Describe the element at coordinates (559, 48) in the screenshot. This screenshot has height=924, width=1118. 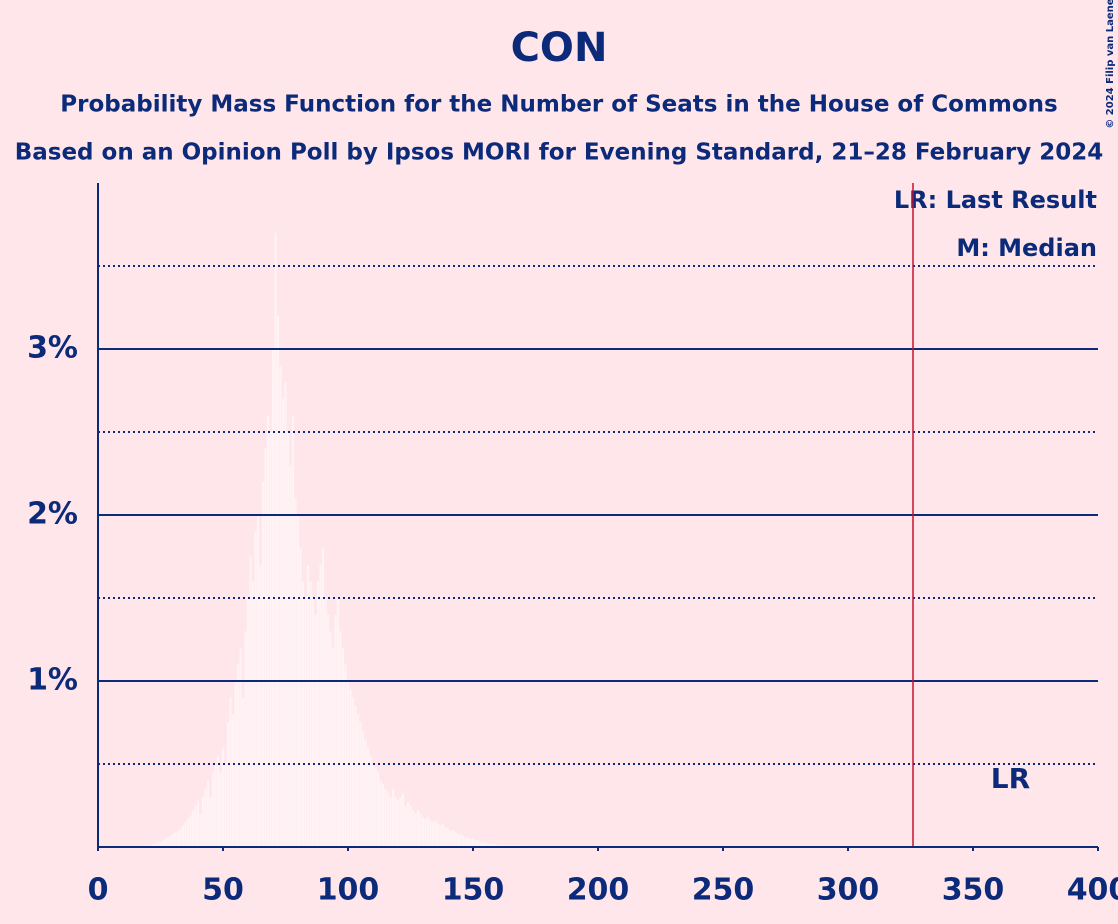
I see `chart-title: CON` at that location.